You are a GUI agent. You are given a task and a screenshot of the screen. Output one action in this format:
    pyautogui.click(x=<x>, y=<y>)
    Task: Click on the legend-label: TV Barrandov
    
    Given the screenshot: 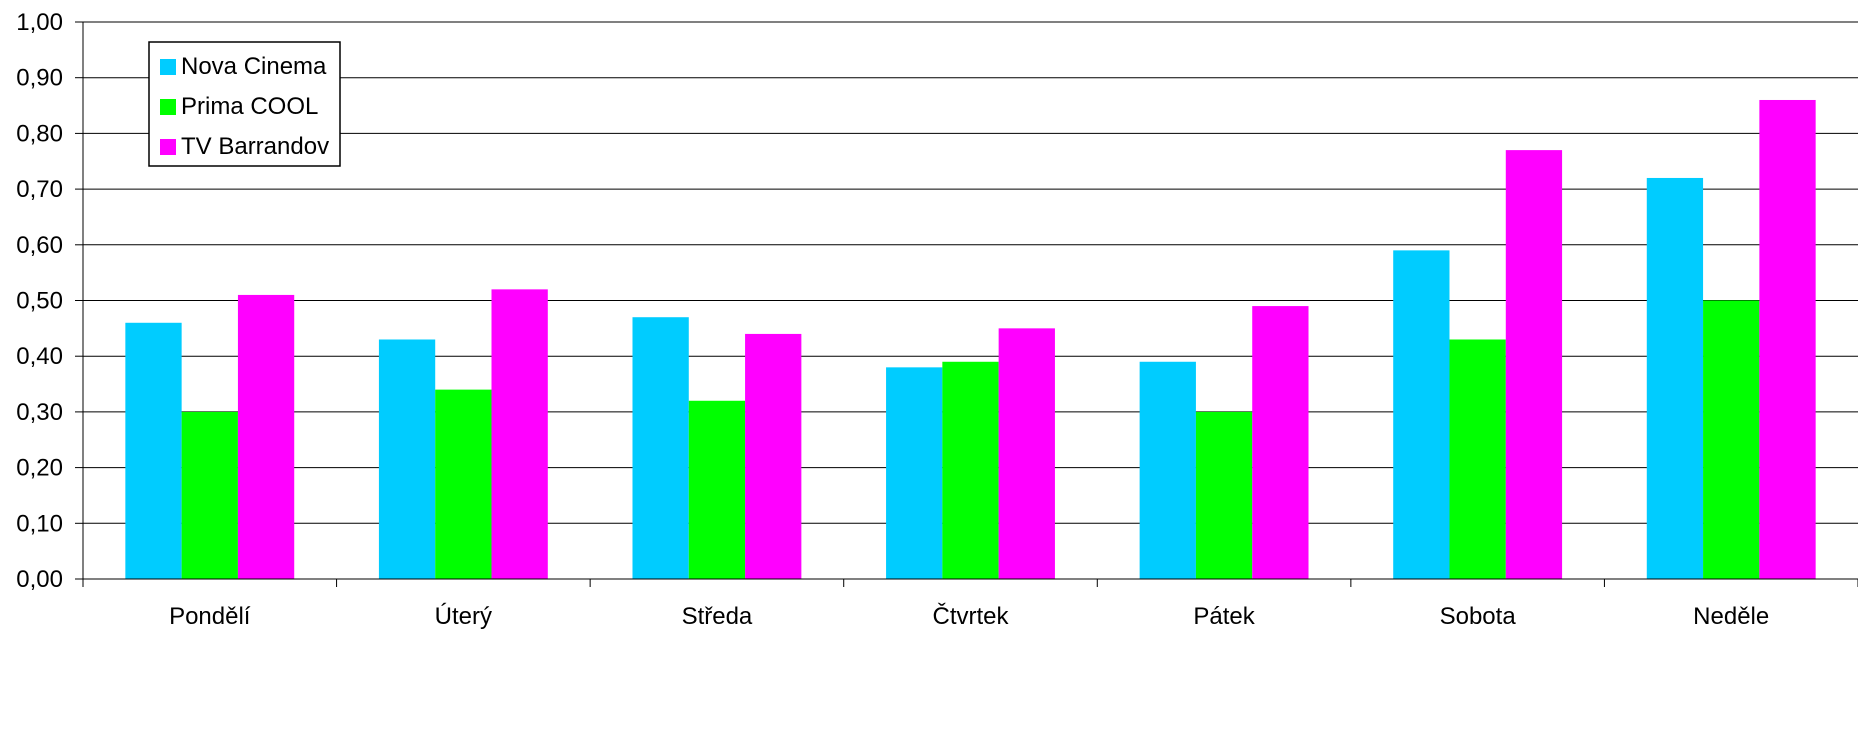 What is the action you would take?
    pyautogui.click(x=255, y=146)
    